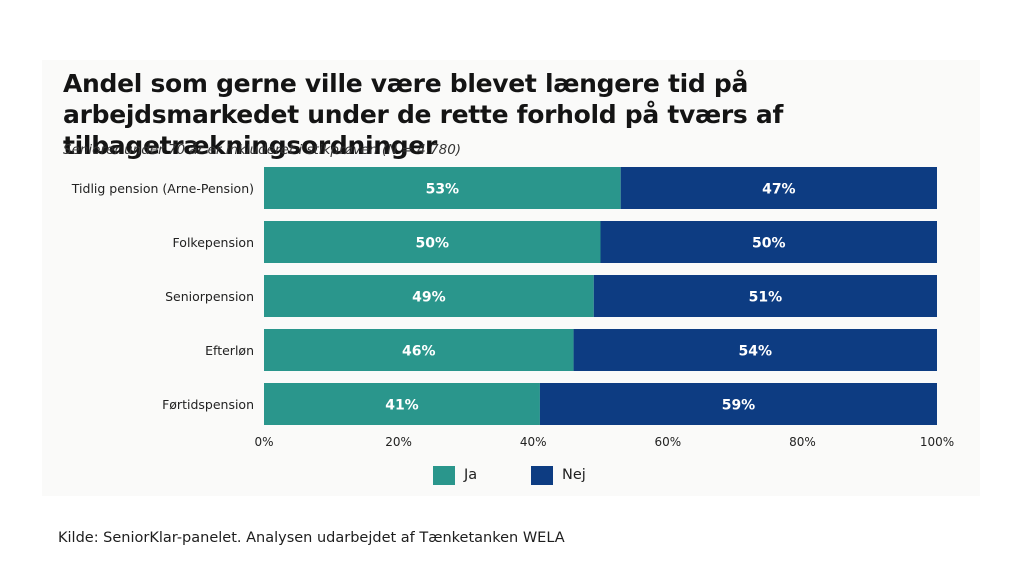 The image size is (1024, 588). Describe the element at coordinates (542, 475) in the screenshot. I see `legend-swatch-nej` at that location.